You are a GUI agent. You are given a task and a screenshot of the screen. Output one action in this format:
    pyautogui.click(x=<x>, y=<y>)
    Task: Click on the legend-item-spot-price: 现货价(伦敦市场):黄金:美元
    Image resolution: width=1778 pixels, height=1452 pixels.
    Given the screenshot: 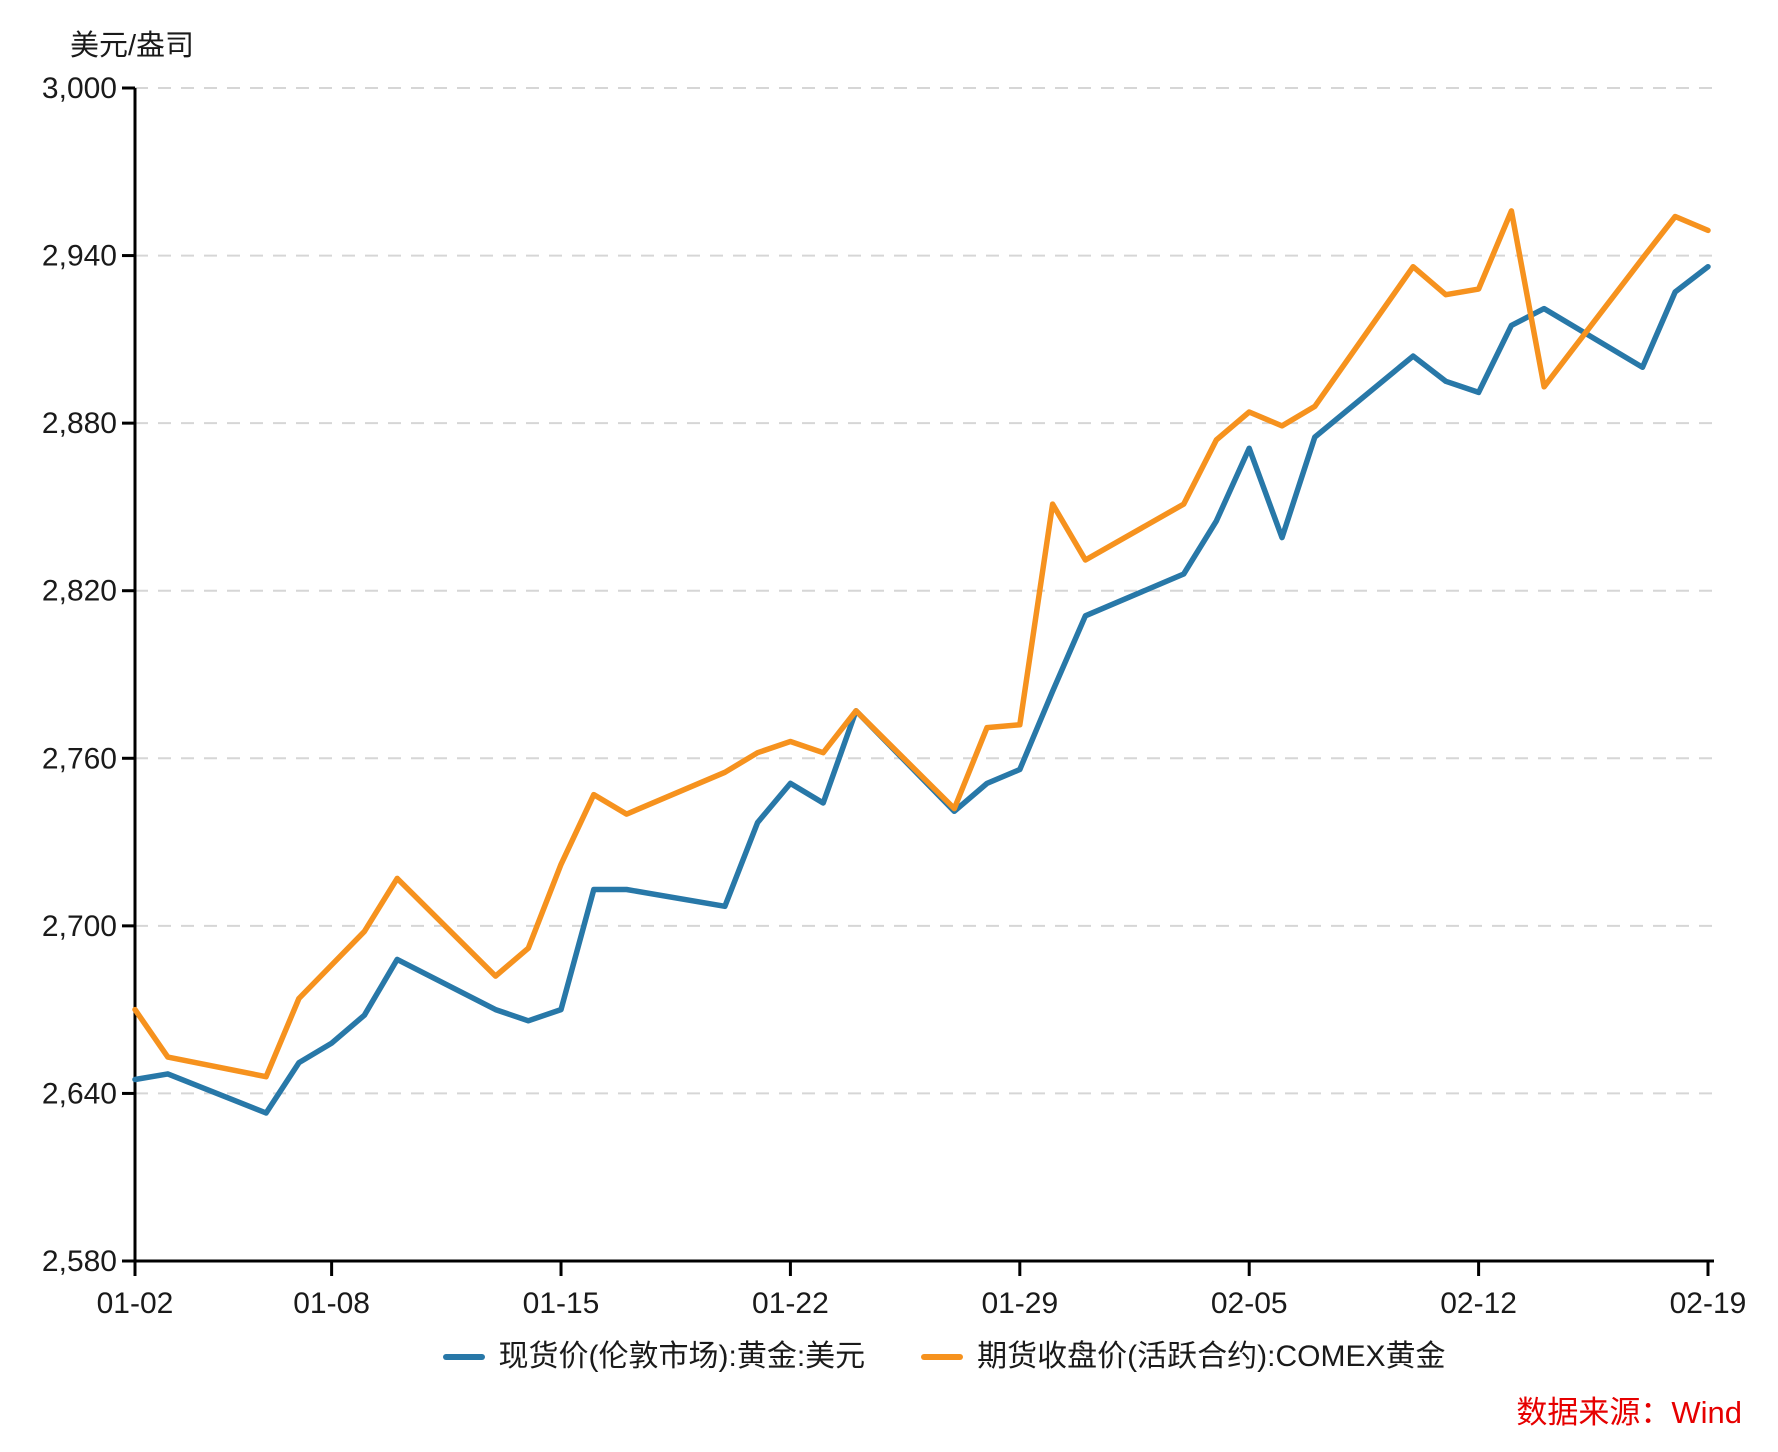 What is the action you would take?
    pyautogui.click(x=654, y=1356)
    